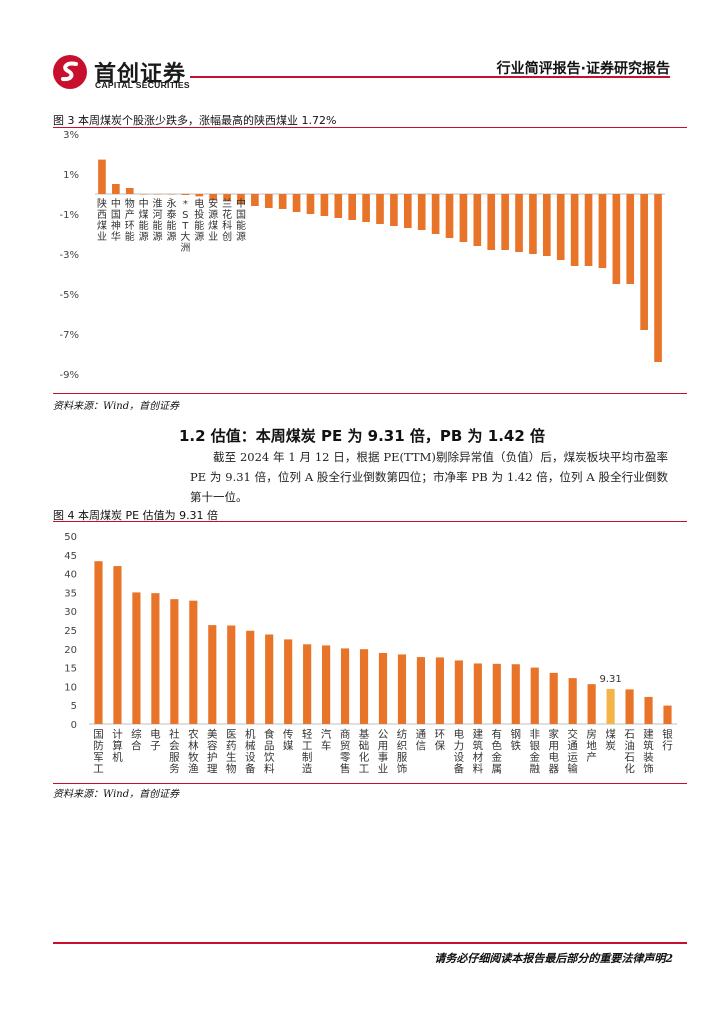 Image resolution: width=724 pixels, height=1024 pixels. What do you see at coordinates (70, 593) in the screenshot?
I see `y-tick-label: 35` at bounding box center [70, 593].